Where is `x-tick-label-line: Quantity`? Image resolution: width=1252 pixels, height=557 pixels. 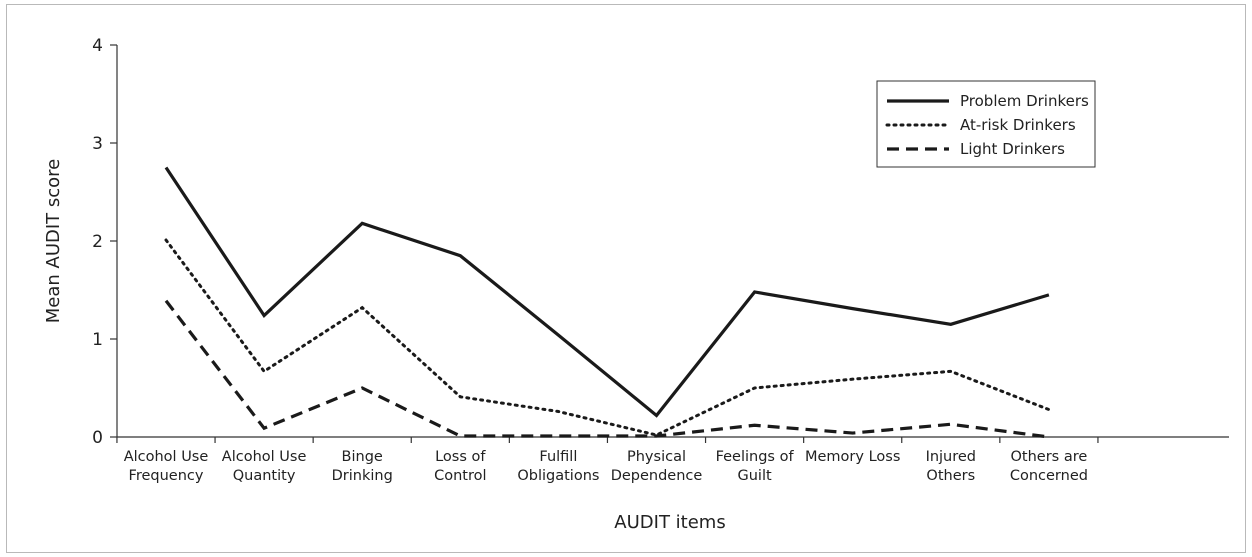
x-tick-label-line: Quantity is located at coordinates (264, 476).